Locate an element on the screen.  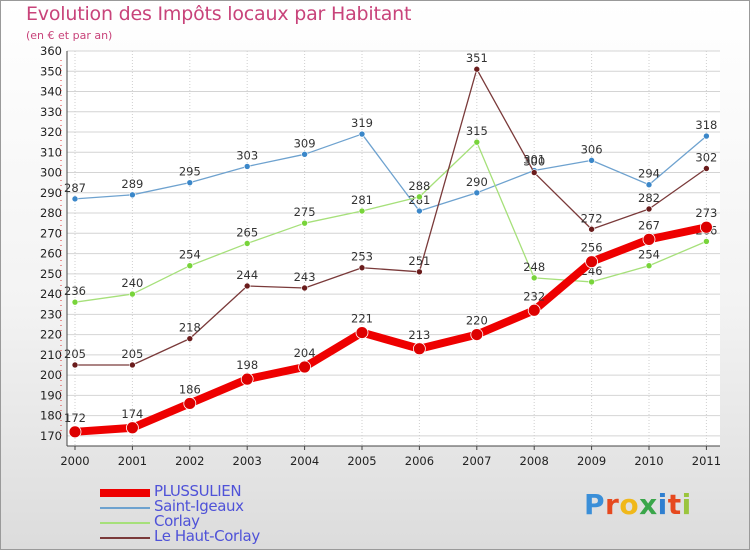
x-tick-label: 2009 is located at coordinates (591, 461).